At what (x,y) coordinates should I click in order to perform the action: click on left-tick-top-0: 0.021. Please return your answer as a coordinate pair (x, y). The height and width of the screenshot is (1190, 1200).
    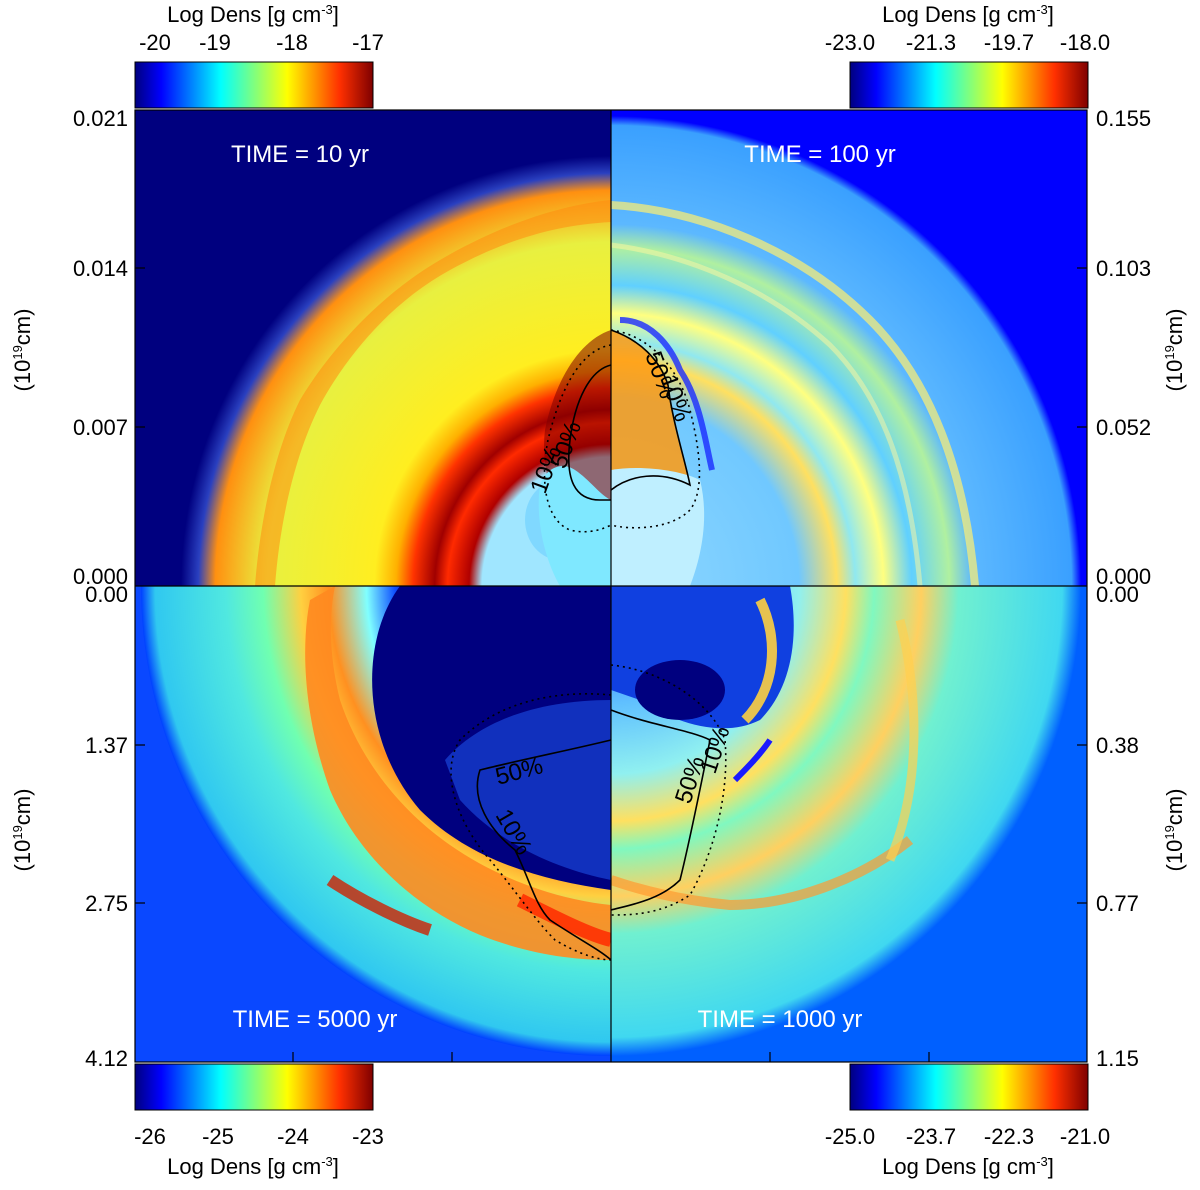
    Looking at the image, I should click on (100, 118).